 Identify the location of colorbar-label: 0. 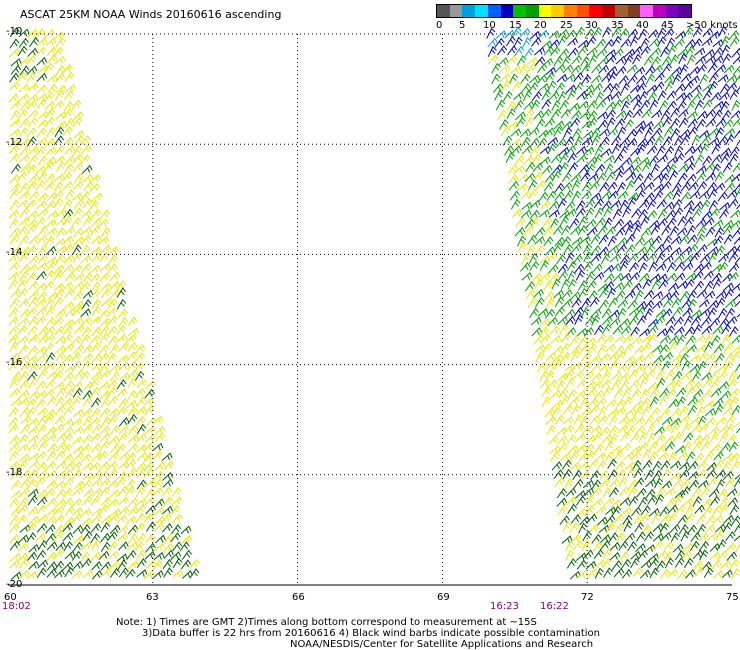
(439, 25).